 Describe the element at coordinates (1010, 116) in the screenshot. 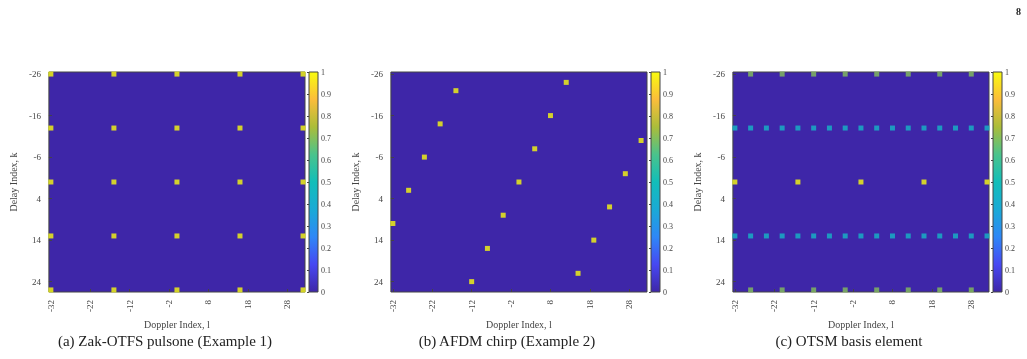

I see `color-bar-label: 0.8` at that location.